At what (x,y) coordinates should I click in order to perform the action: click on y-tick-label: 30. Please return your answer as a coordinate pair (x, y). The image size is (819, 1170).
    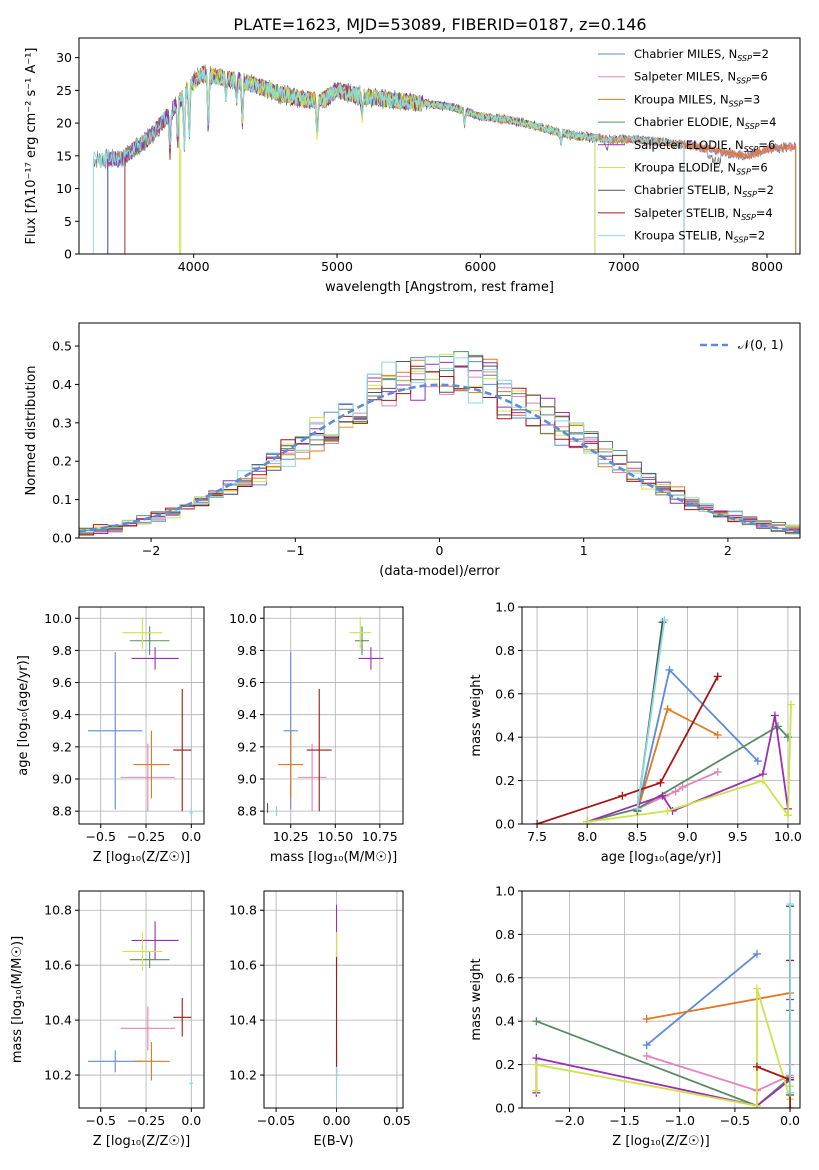
    Looking at the image, I should click on (64, 57).